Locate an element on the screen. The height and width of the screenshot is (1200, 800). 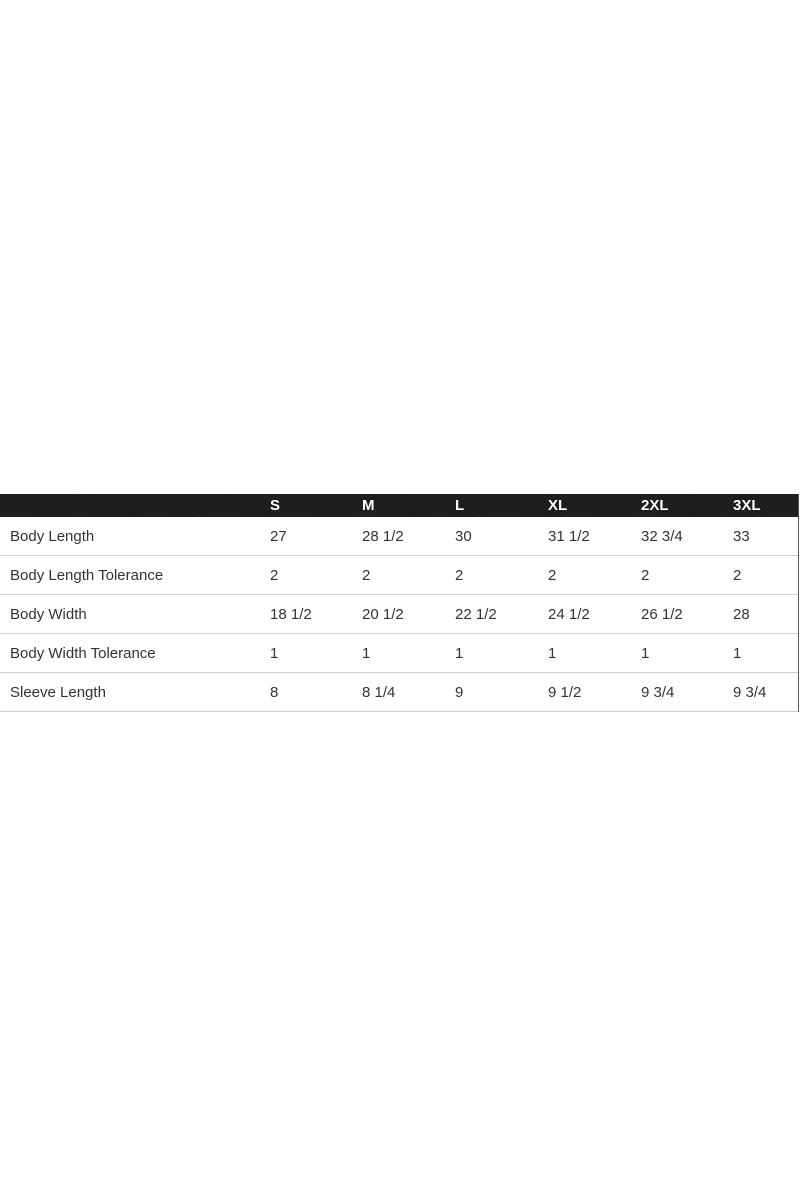
header-size-3xl: 3XL is located at coordinates (747, 505).